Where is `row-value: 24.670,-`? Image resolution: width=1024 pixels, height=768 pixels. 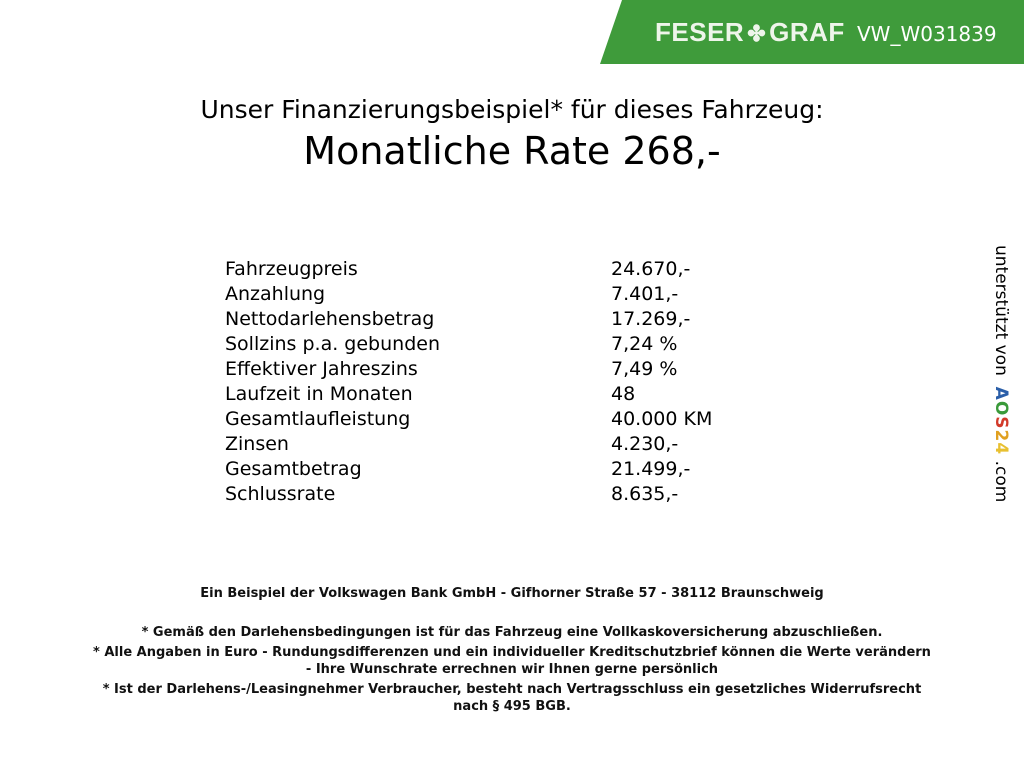
row-value: 24.670,- is located at coordinates (651, 269).